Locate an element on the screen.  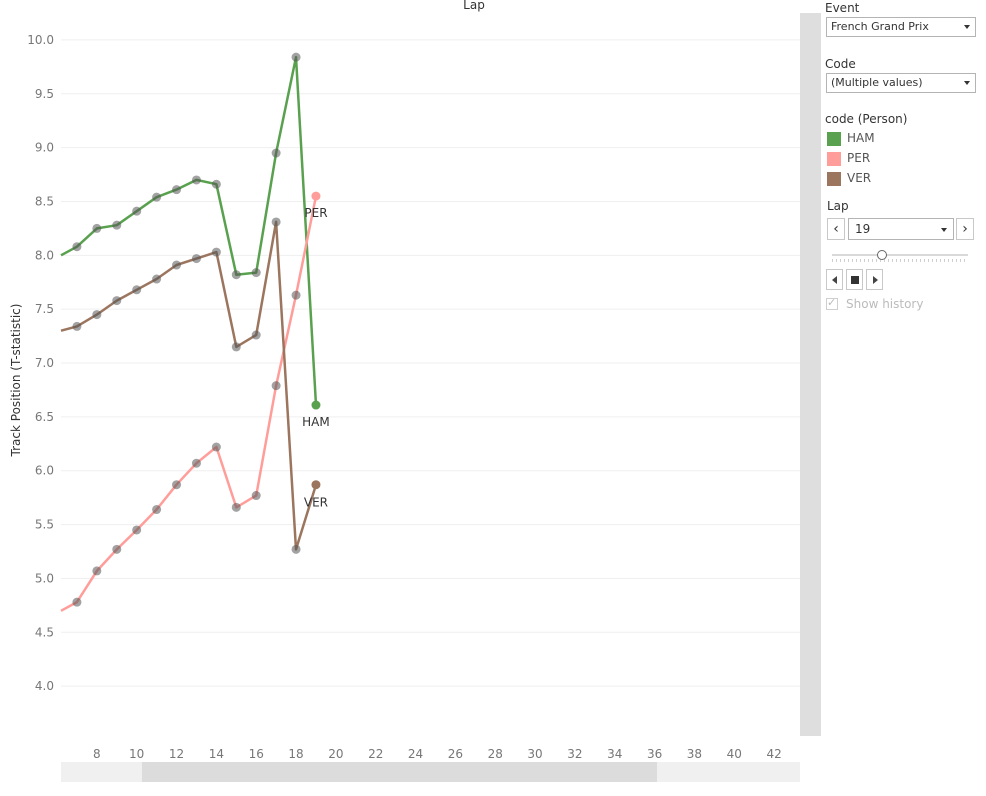
stop-icon is located at coordinates (855, 280).